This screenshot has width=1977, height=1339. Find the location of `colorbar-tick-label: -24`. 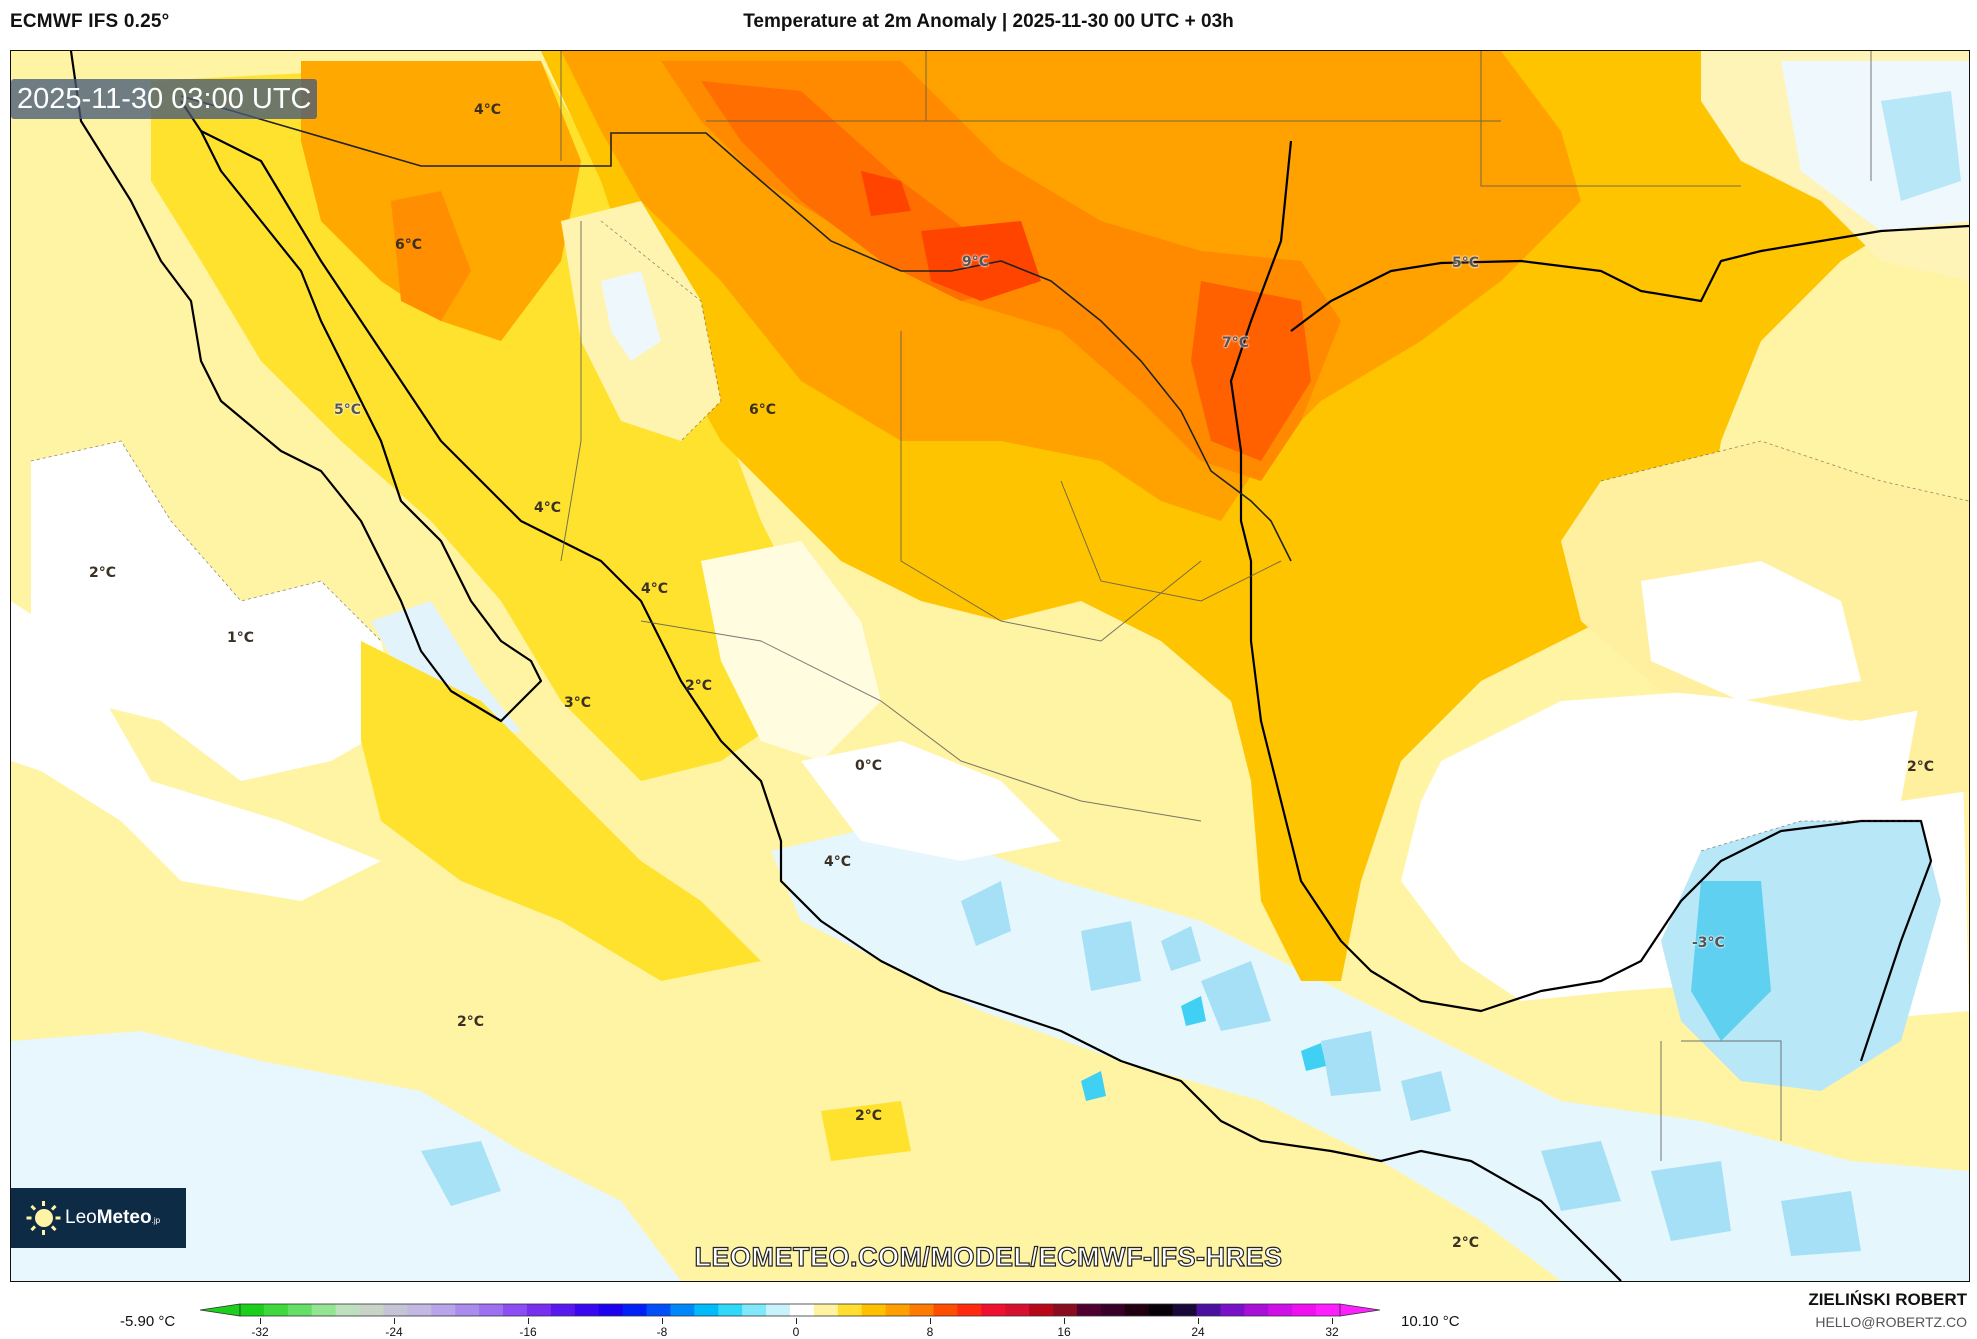

colorbar-tick-label: -24 is located at coordinates (394, 1332).